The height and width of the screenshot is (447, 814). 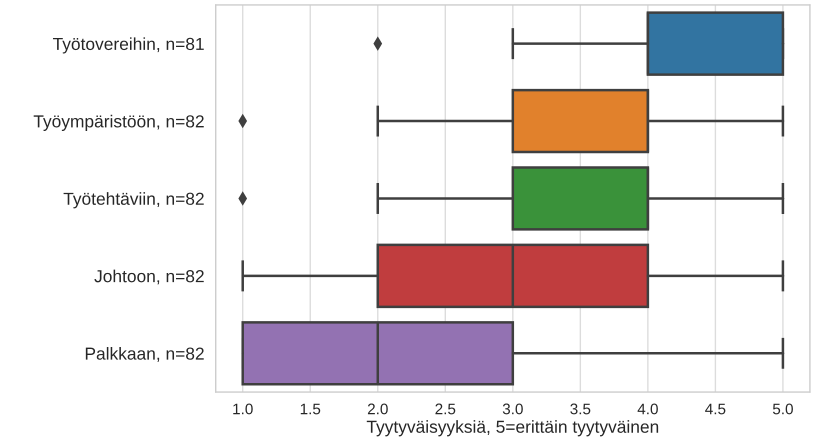 I want to click on x-tick-label: 3.5, so click(x=580, y=409).